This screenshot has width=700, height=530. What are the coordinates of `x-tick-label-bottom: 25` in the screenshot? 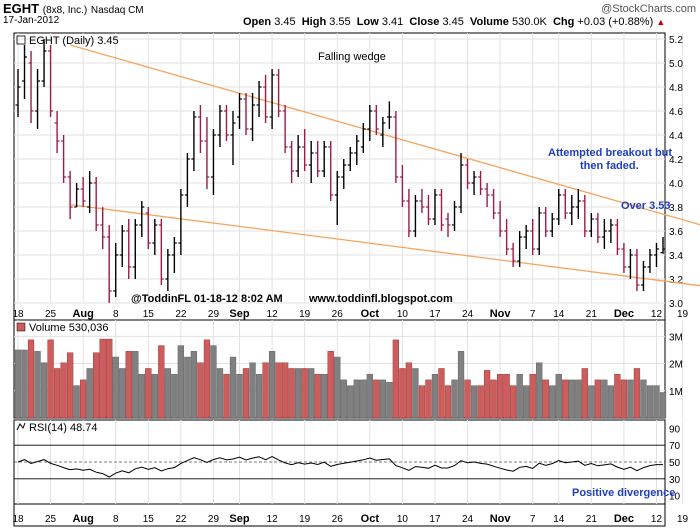 It's located at (51, 519).